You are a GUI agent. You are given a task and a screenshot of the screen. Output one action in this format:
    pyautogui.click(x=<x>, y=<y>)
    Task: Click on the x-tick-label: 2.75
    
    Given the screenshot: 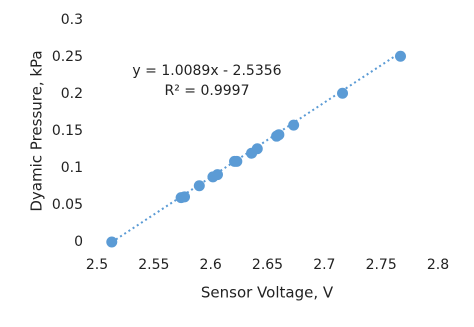 What is the action you would take?
    pyautogui.click(x=381, y=265)
    